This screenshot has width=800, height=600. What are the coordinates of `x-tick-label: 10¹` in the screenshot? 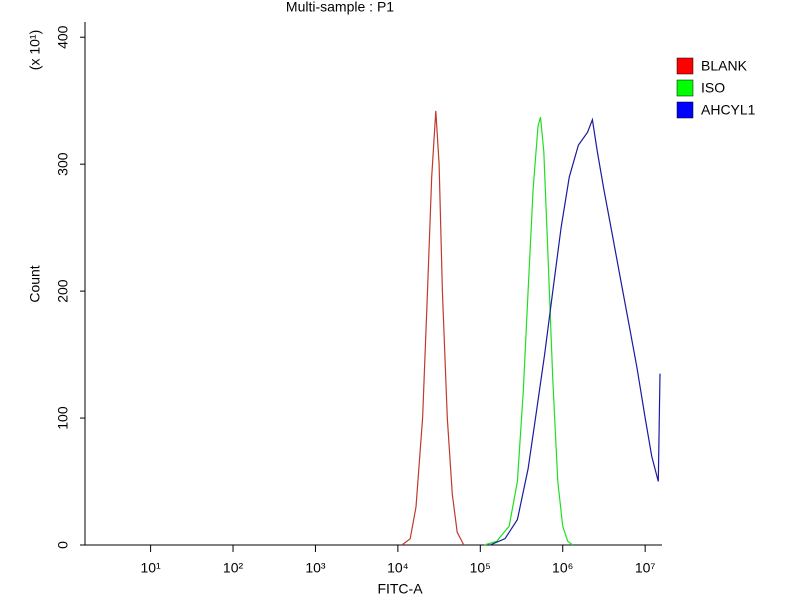 It's located at (150, 568).